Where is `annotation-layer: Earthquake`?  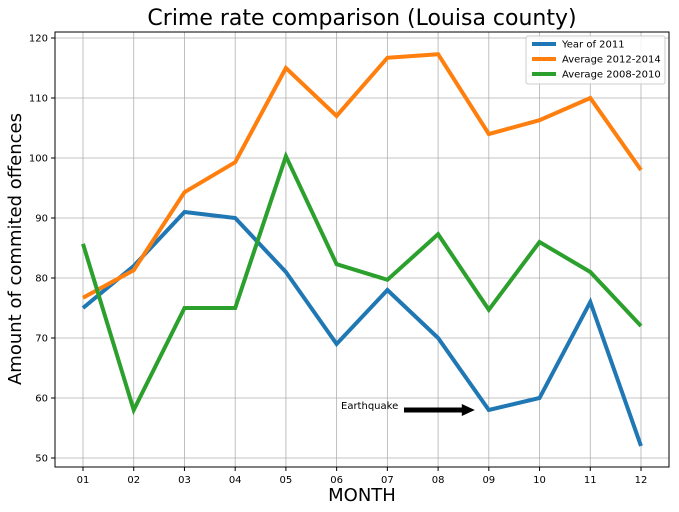 annotation-layer: Earthquake is located at coordinates (408, 408).